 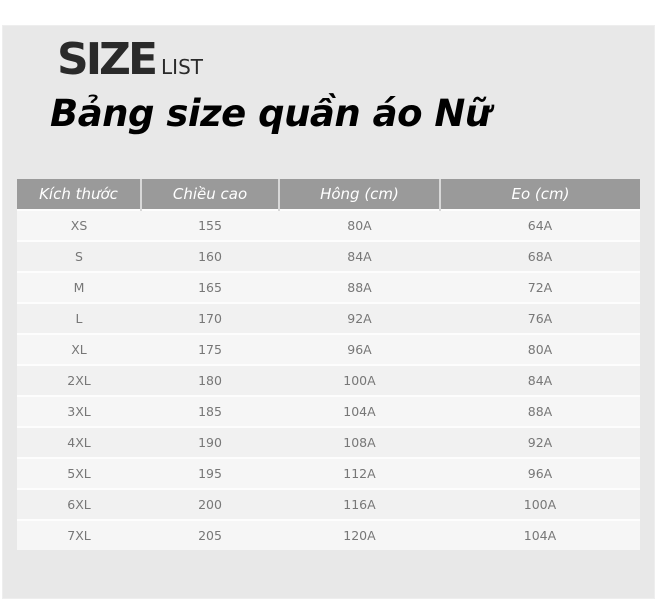 What do you see at coordinates (359, 504) in the screenshot?
I see `table-cell: 116A` at bounding box center [359, 504].